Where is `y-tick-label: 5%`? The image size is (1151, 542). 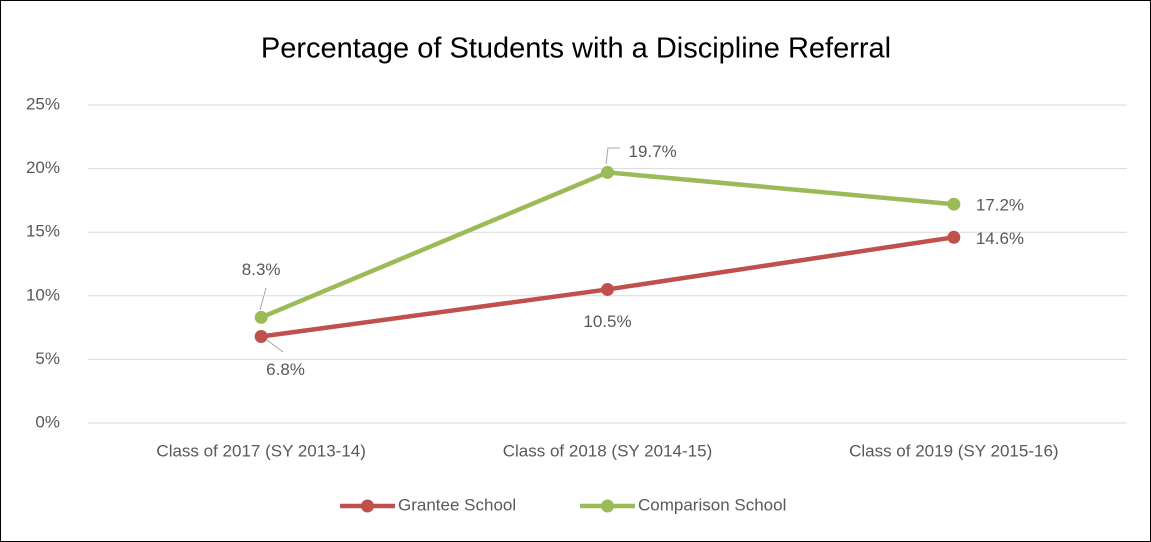
y-tick-label: 5% is located at coordinates (47, 358).